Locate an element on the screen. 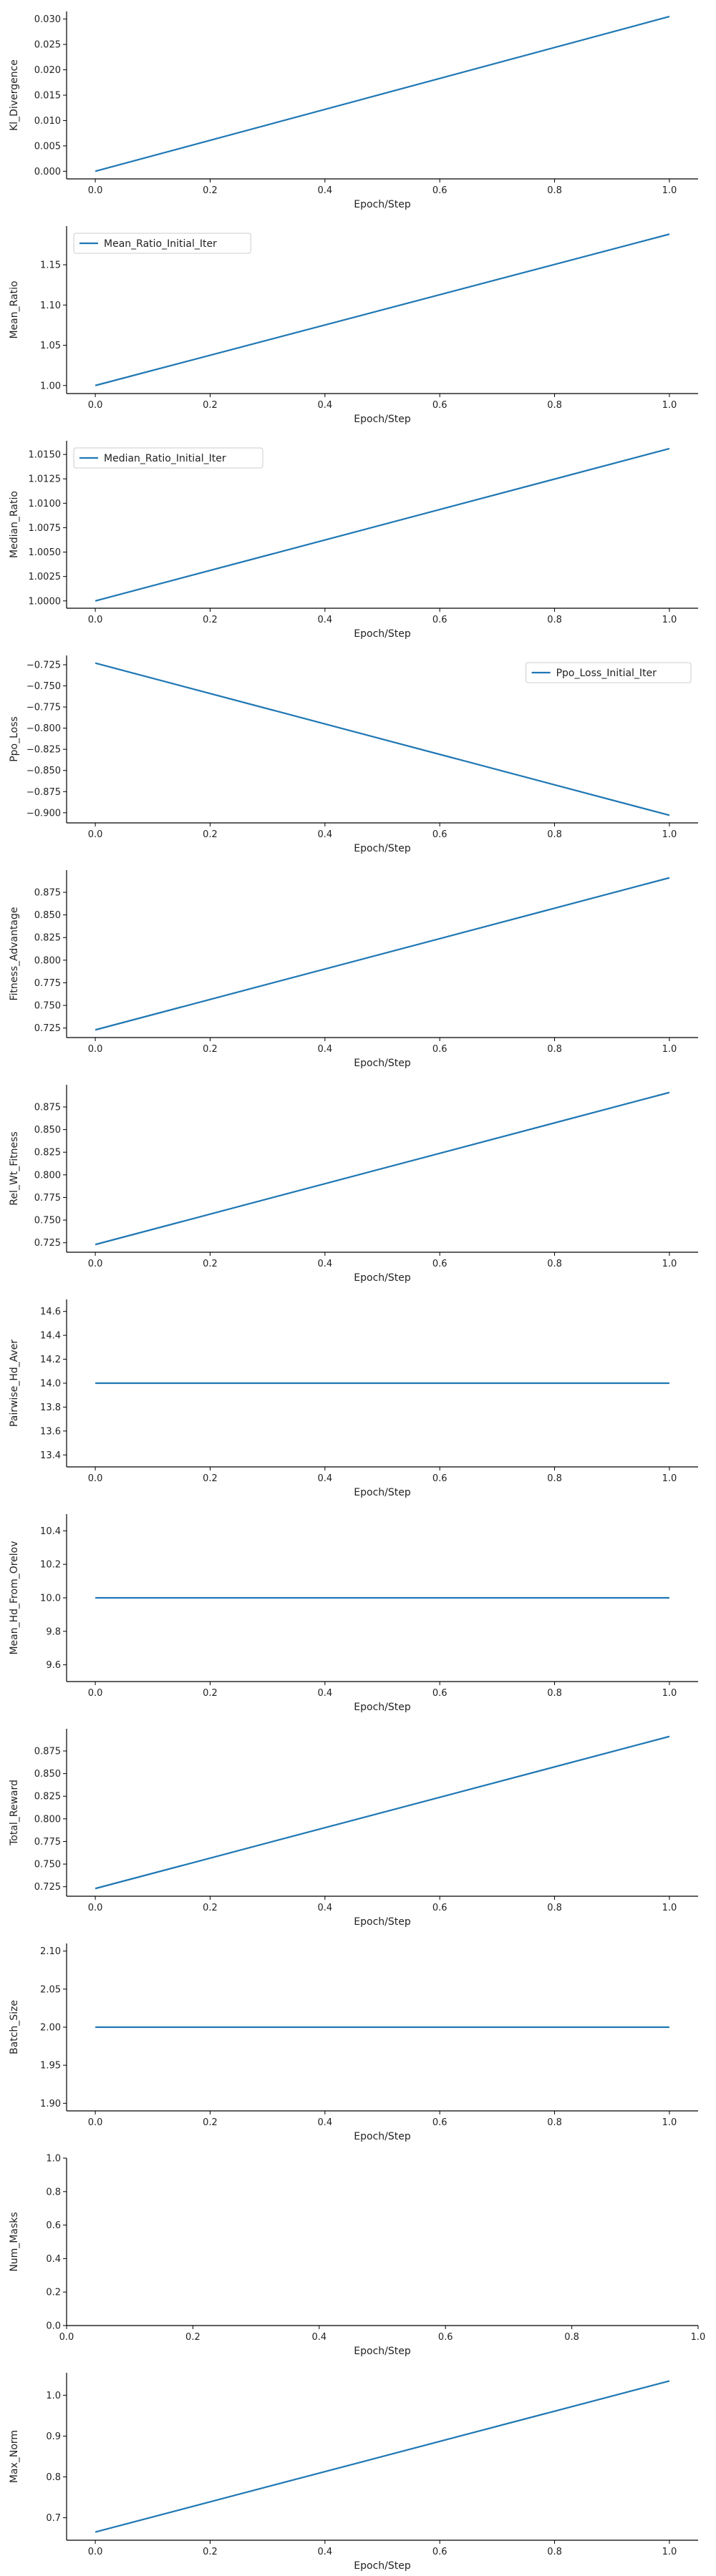 Image resolution: width=716 pixels, height=2576 pixels. y-tick-label: 0.725 is located at coordinates (47, 1243).